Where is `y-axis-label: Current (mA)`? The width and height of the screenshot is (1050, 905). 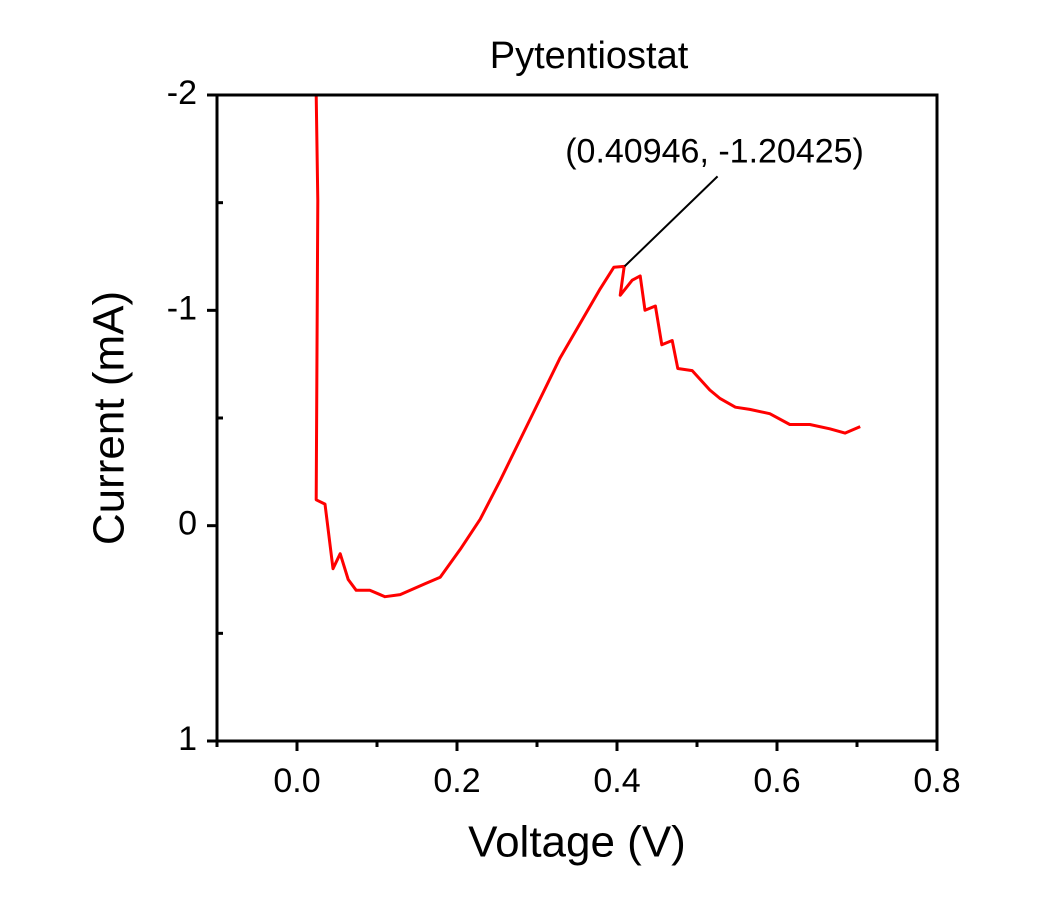 y-axis-label: Current (mA) is located at coordinates (109, 418).